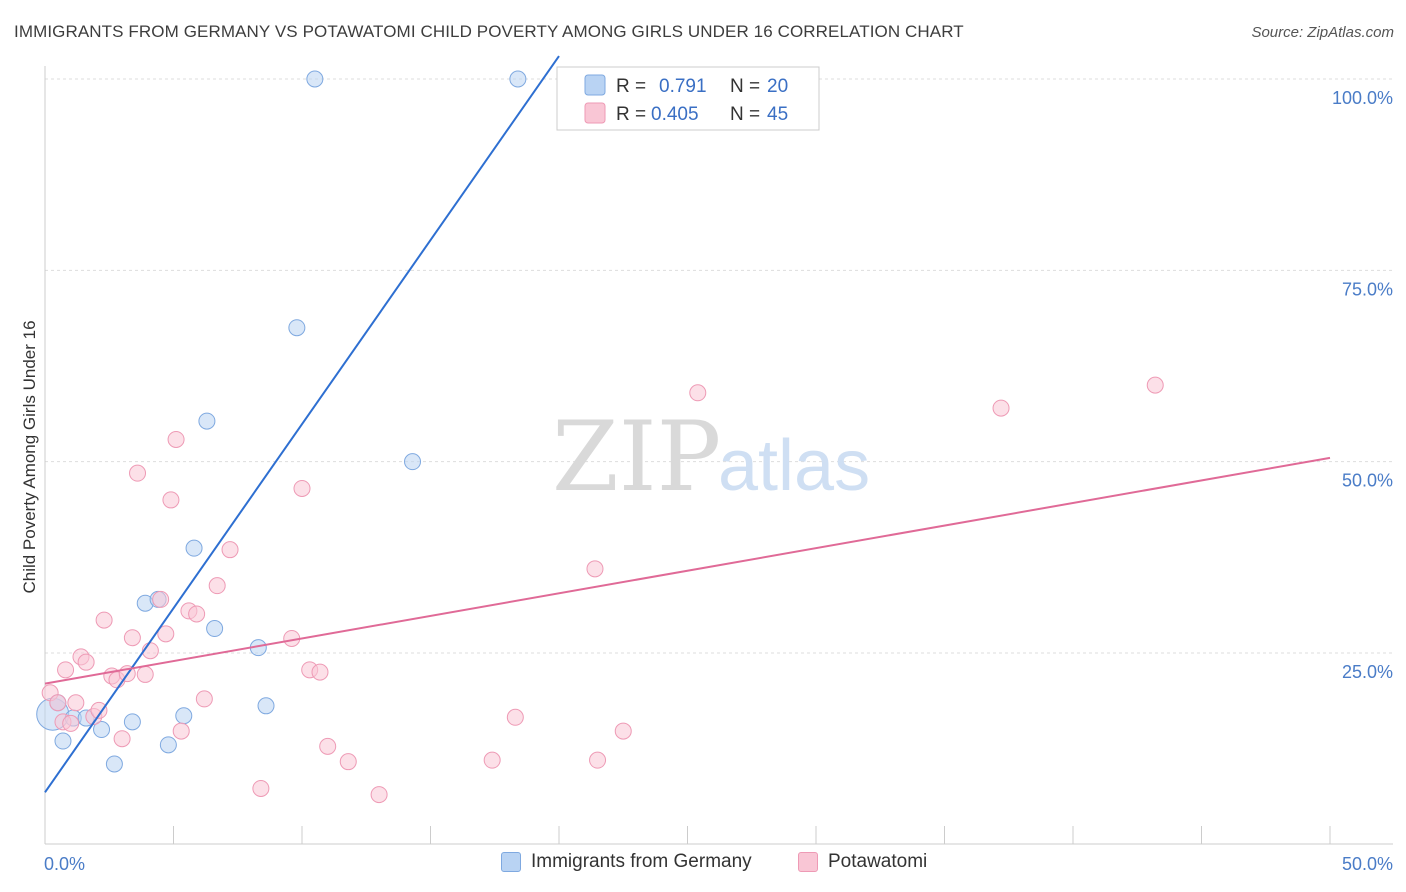  I want to click on legend: R = 0.791 N = 20 R = 0.405 N = 45, so click(688, 98).